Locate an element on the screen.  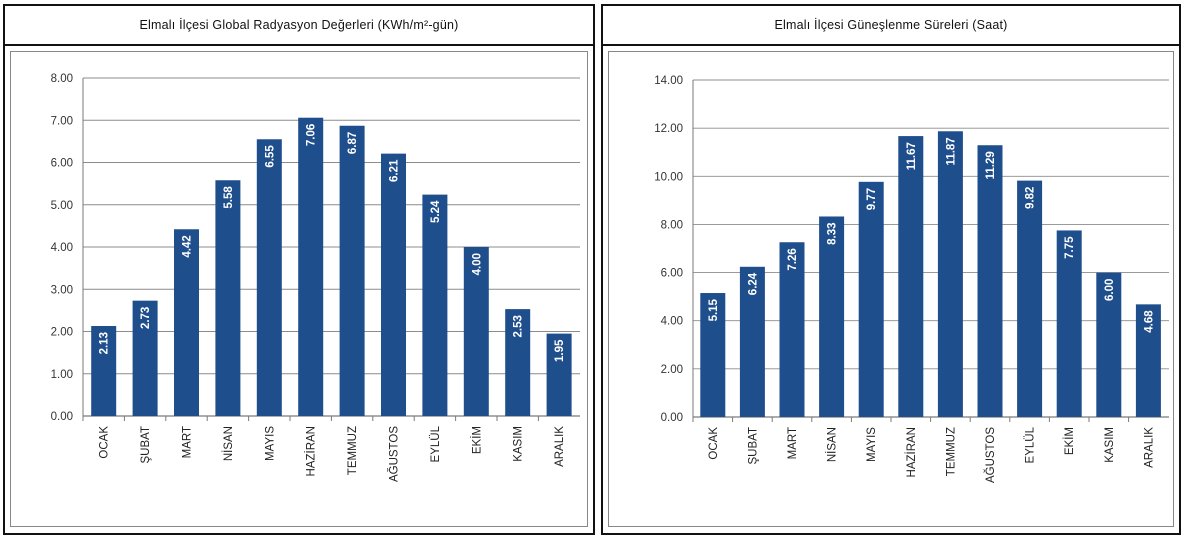
y-tick-label: 1.00 is located at coordinates (62, 375).